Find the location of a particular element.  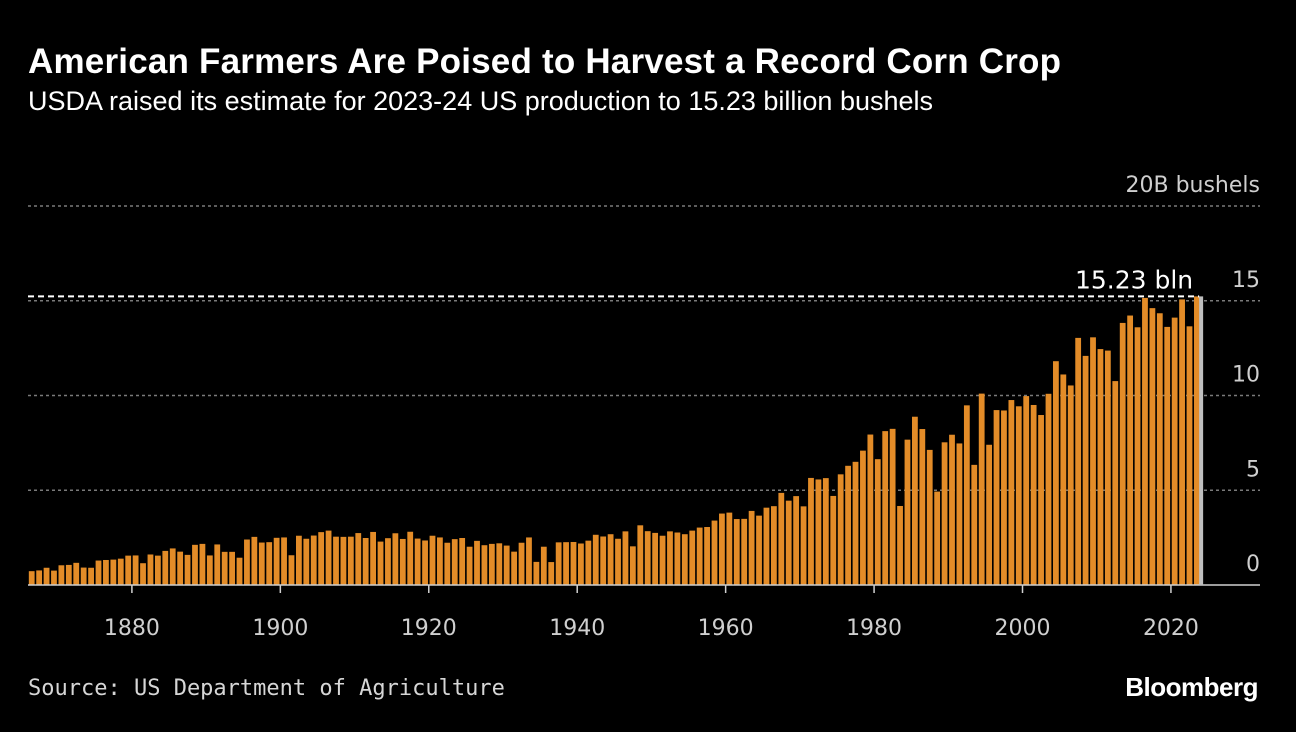

annotation-label: 15.23 bln is located at coordinates (1134, 279).